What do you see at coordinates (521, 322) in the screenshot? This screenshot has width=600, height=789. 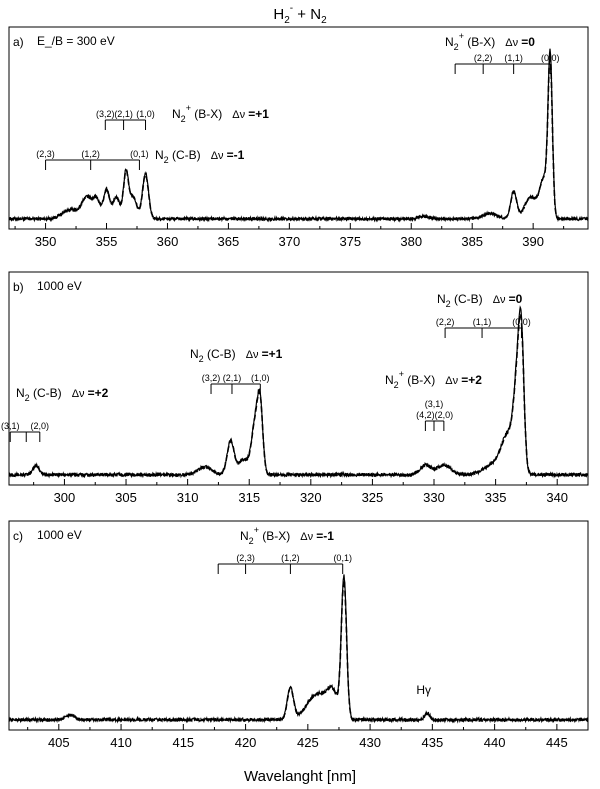 I see `annotation-level-label-b-3-2: (0,0)` at bounding box center [521, 322].